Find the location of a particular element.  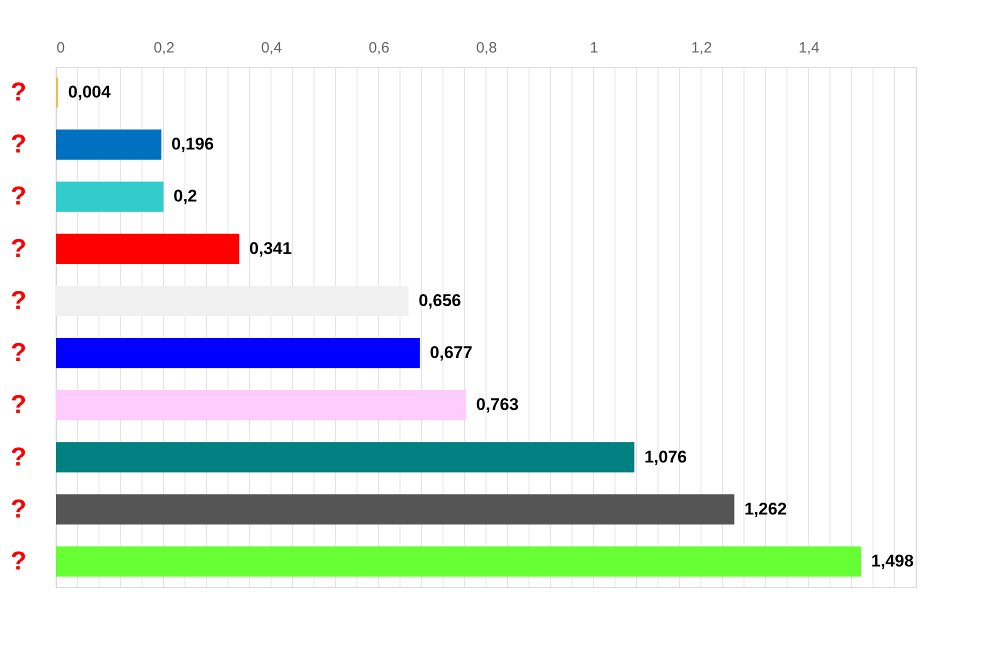

data-label: 1,076 is located at coordinates (665, 456).